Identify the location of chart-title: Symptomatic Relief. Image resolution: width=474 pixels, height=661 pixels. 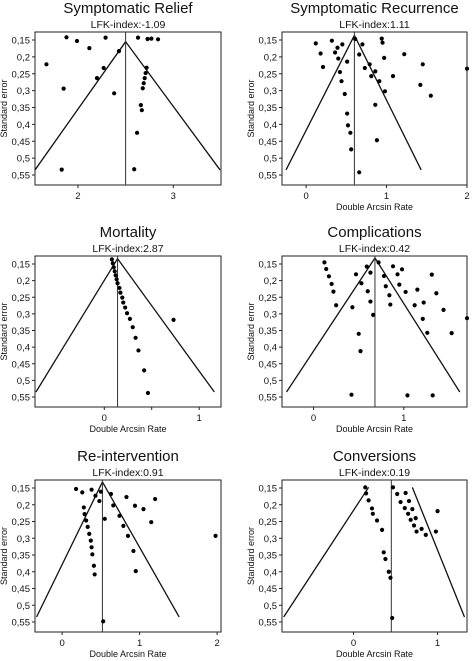
(128, 8).